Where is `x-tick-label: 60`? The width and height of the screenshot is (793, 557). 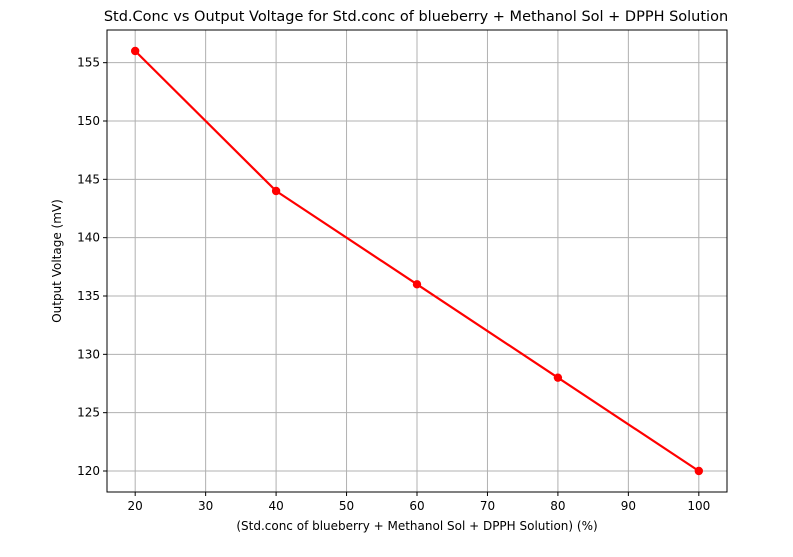
x-tick-label: 60 is located at coordinates (416, 506).